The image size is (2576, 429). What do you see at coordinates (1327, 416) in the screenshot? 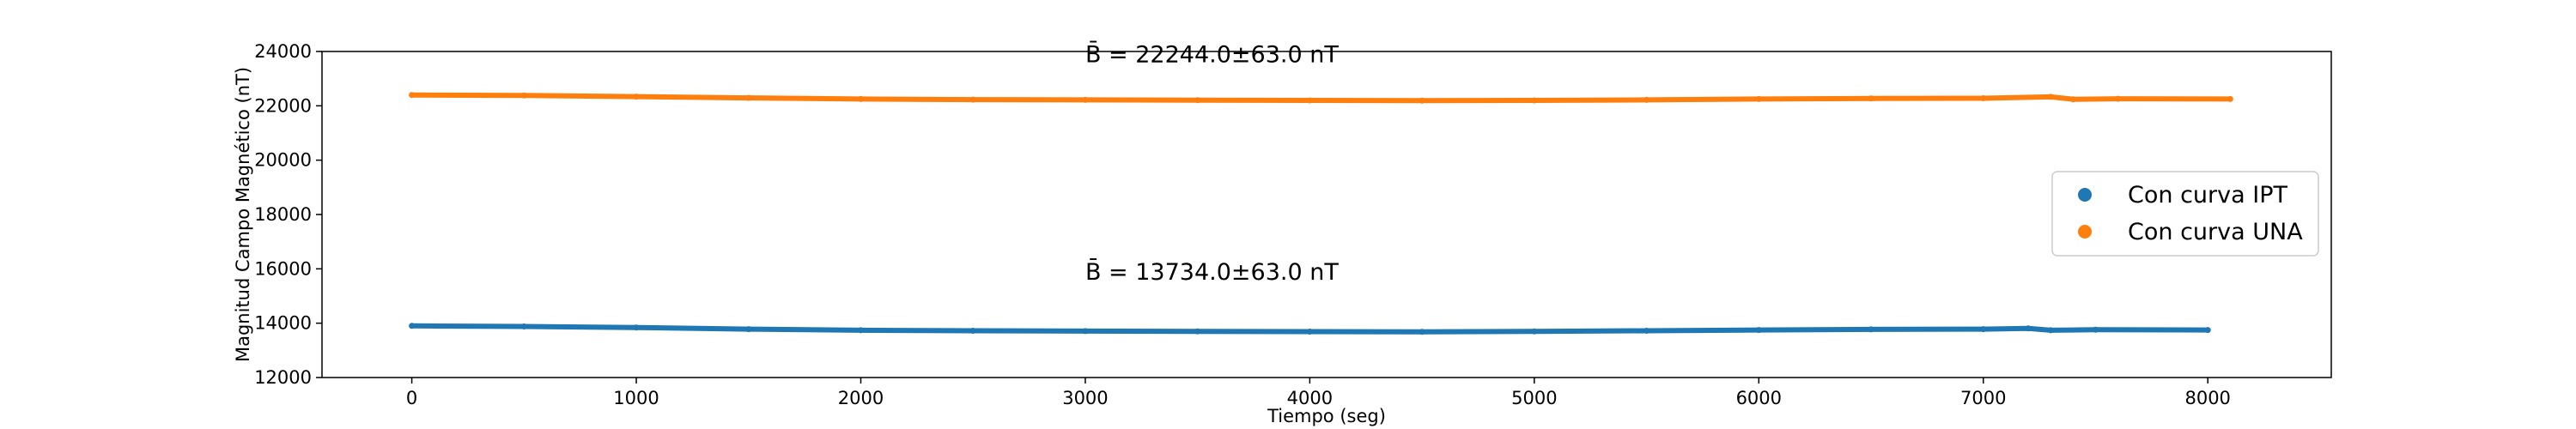
I see `x-axis-label: Tiempo (seg)` at bounding box center [1327, 416].